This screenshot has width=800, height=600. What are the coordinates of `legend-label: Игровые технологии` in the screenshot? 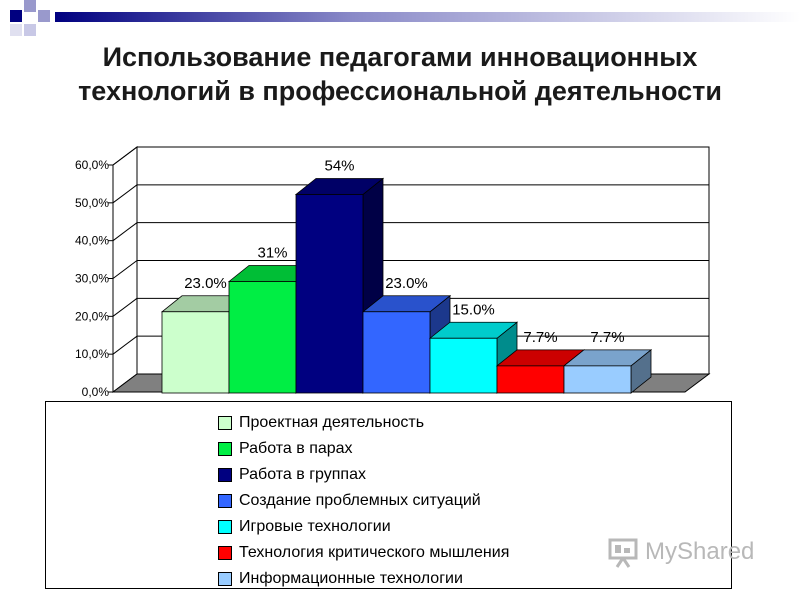 It's located at (315, 526).